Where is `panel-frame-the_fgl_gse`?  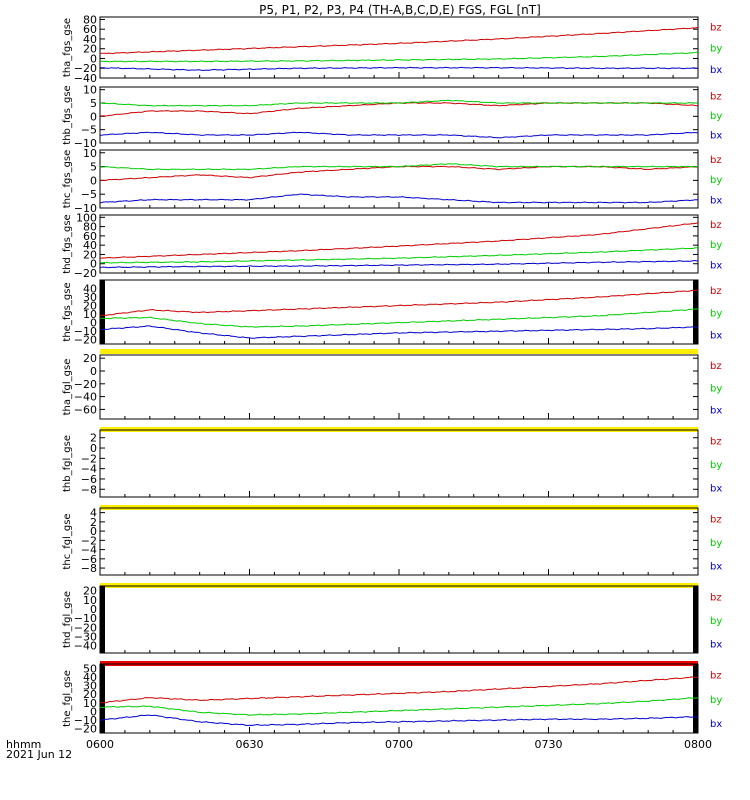
panel-frame-the_fgl_gse is located at coordinates (399, 698).